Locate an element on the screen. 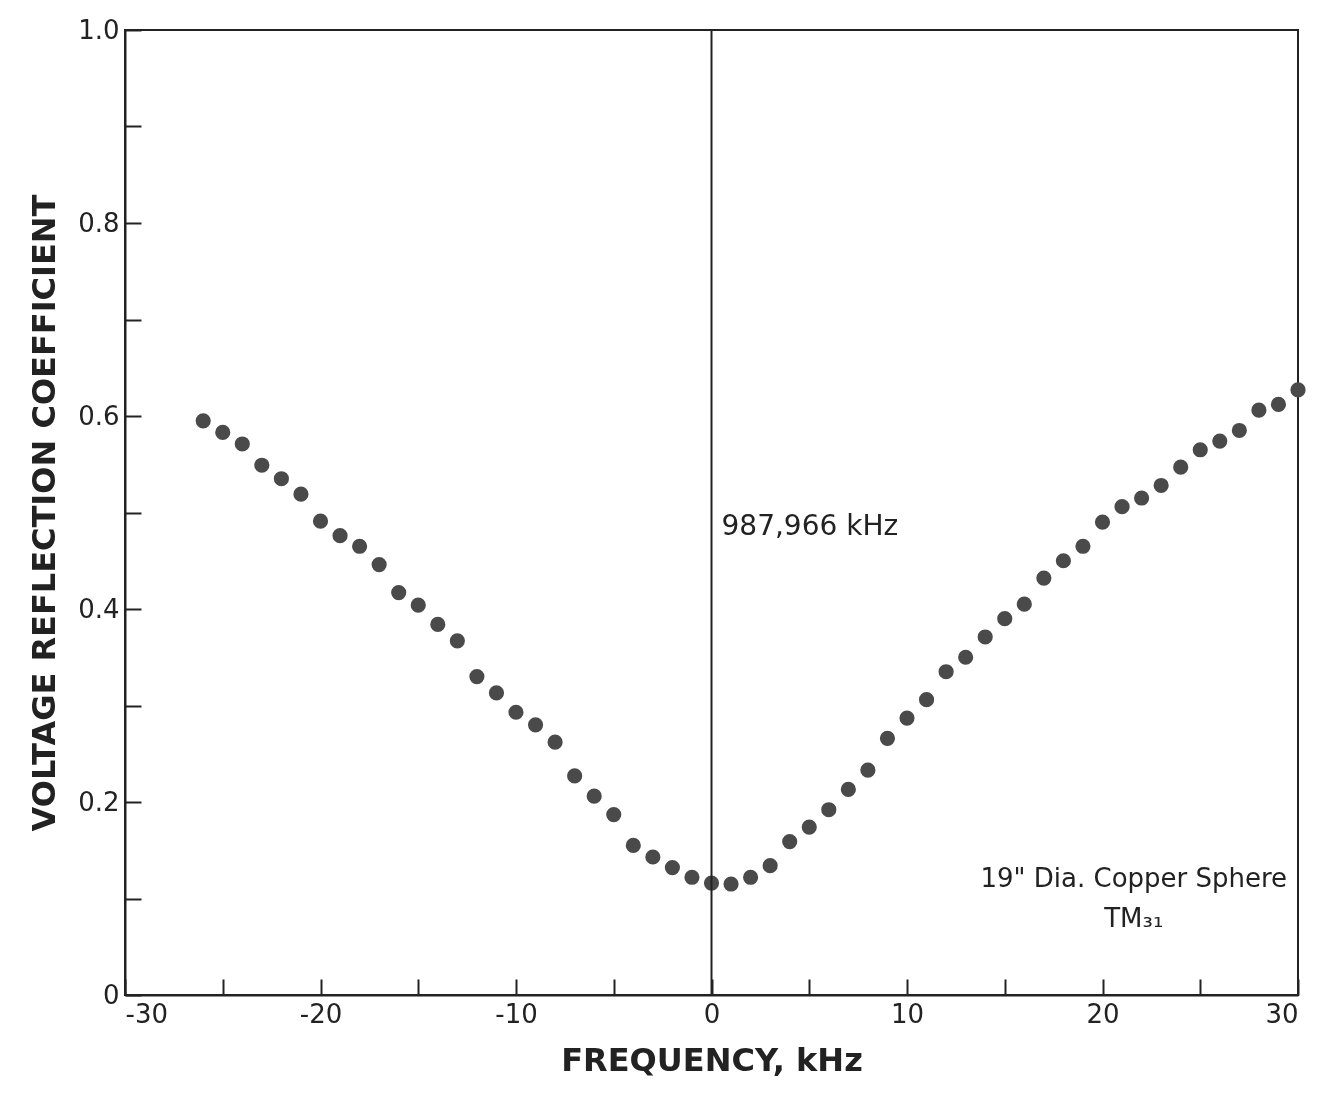 This screenshot has height=1114, width=1321. x-axis-title: FREQUENCY, kHz is located at coordinates (712, 1059).